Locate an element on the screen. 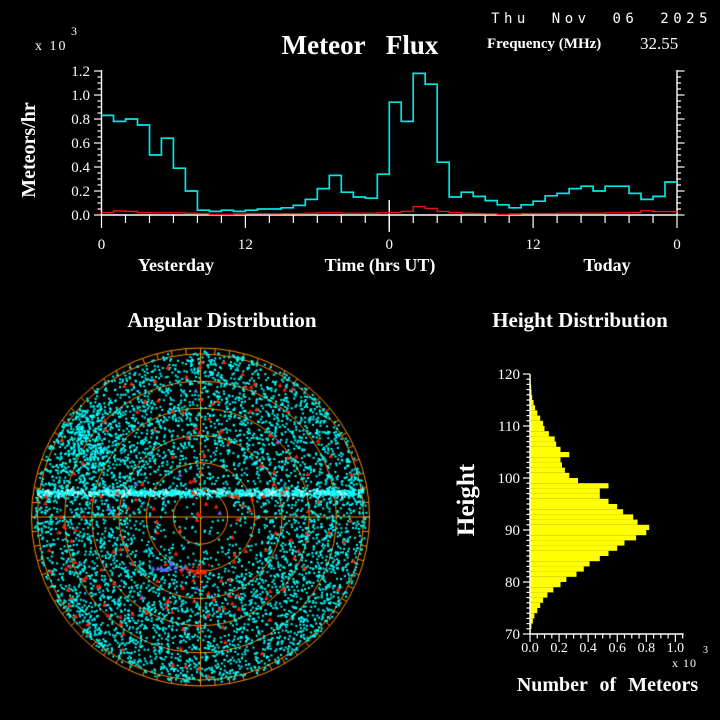 The height and width of the screenshot is (720, 720). height-xtick-label: 0.4 is located at coordinates (588, 648).